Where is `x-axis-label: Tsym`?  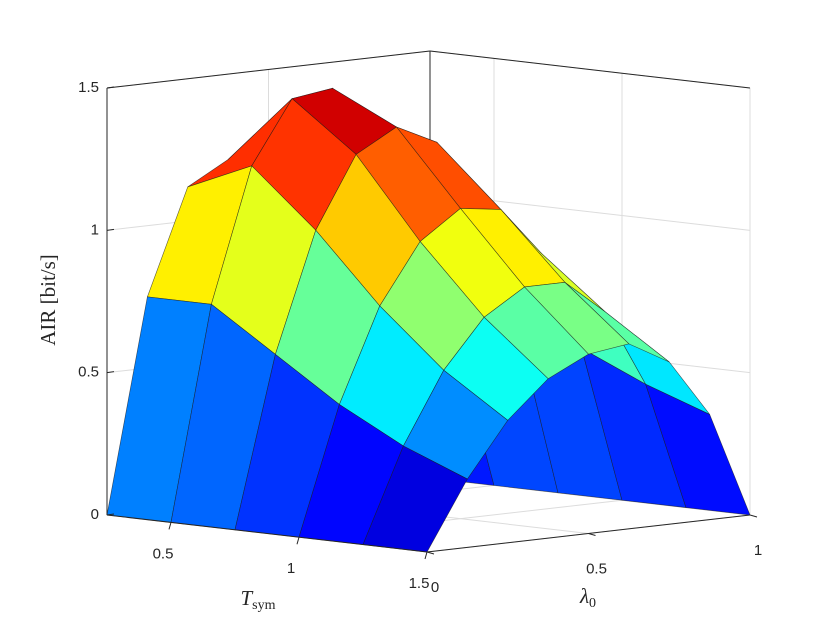 x-axis-label: Tsym is located at coordinates (257, 599).